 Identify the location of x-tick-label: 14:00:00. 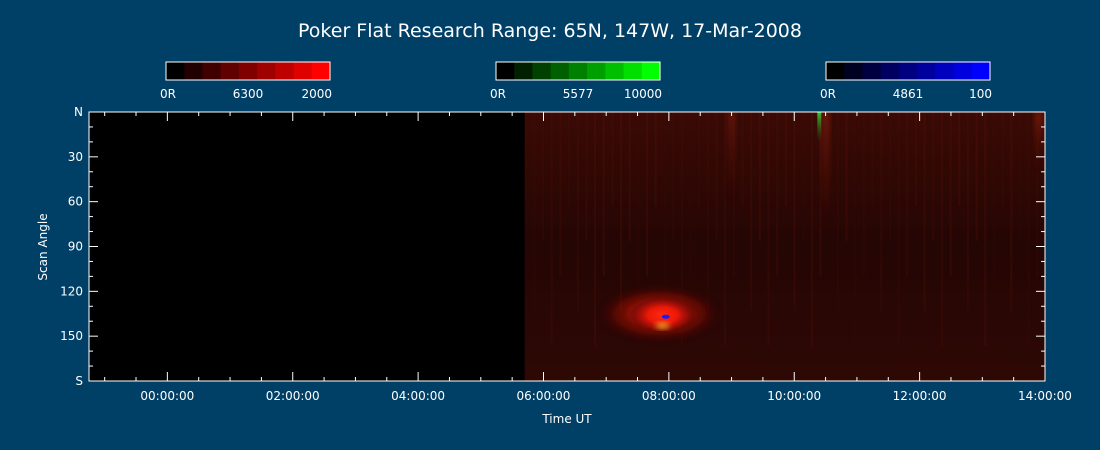
(1045, 396).